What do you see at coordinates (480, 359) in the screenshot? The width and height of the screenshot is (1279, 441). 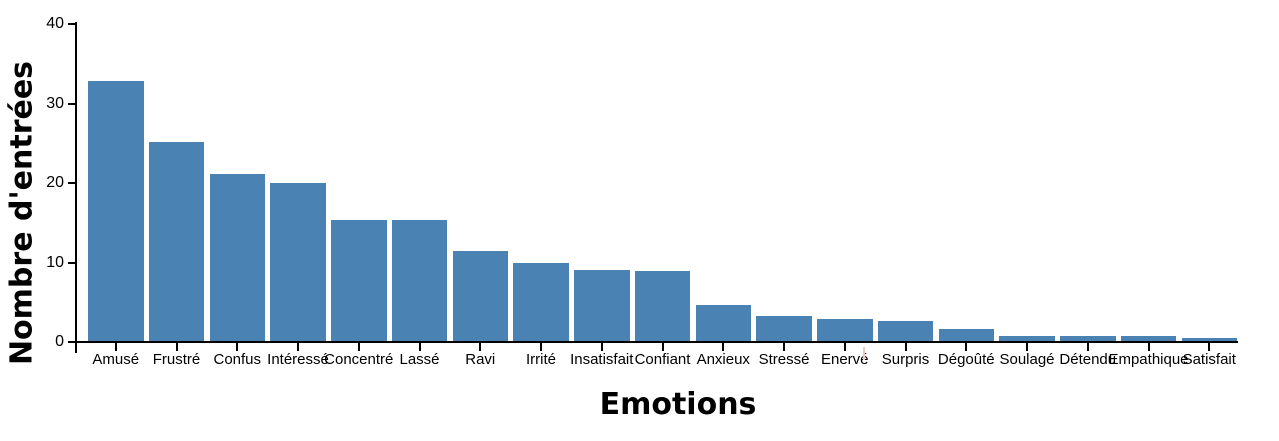 I see `x-tick-label-ravi: Ravi` at bounding box center [480, 359].